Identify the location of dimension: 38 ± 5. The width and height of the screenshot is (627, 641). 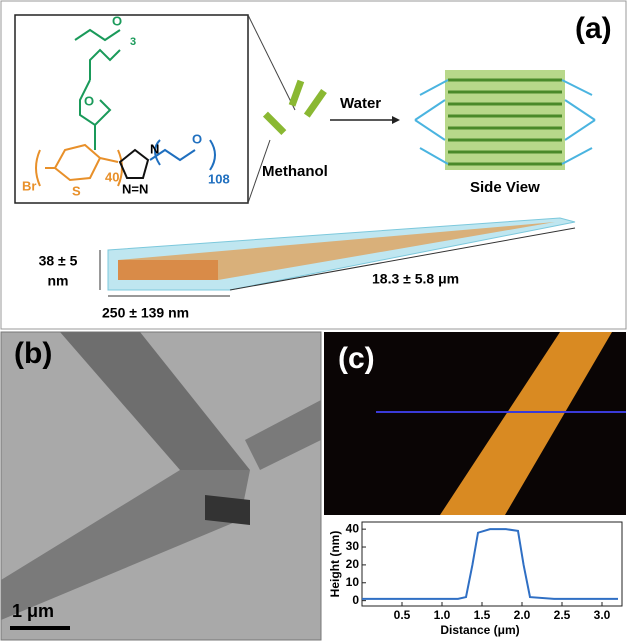
(58, 261).